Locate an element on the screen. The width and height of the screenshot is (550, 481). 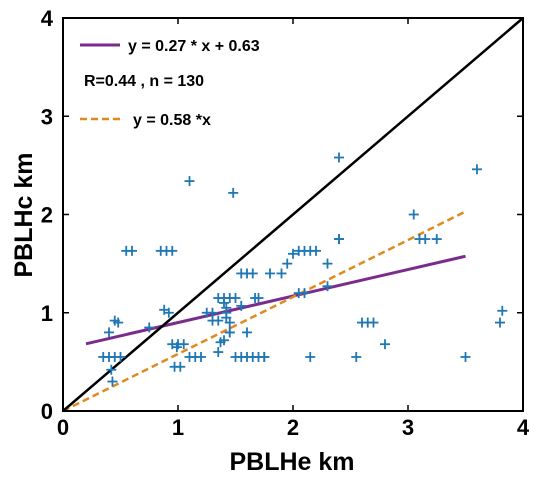
y-tick-label: 3 is located at coordinates (47, 116).